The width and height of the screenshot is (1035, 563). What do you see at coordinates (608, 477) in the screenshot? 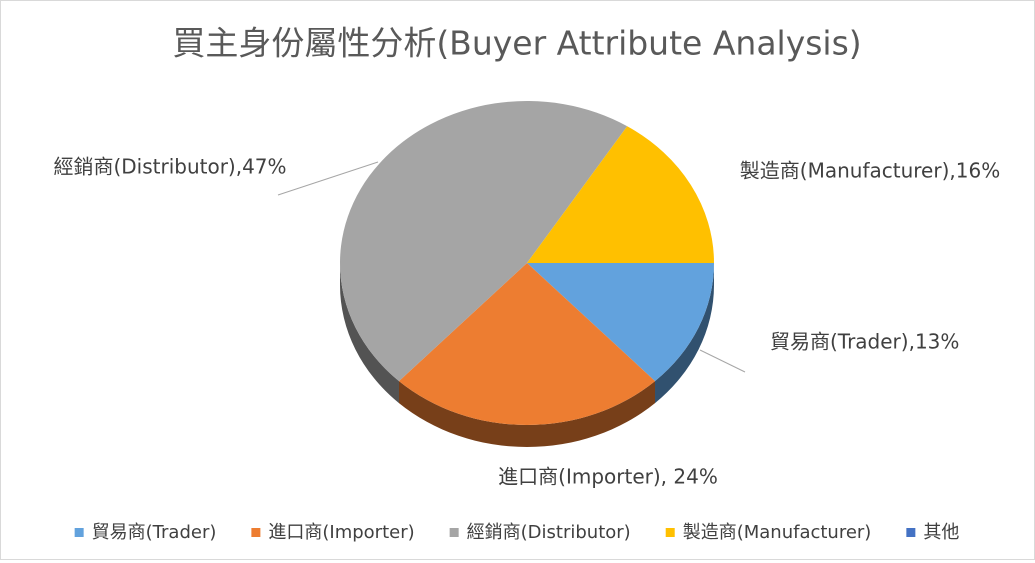
I see `data-label: 進口商(Importer), 24%` at bounding box center [608, 477].